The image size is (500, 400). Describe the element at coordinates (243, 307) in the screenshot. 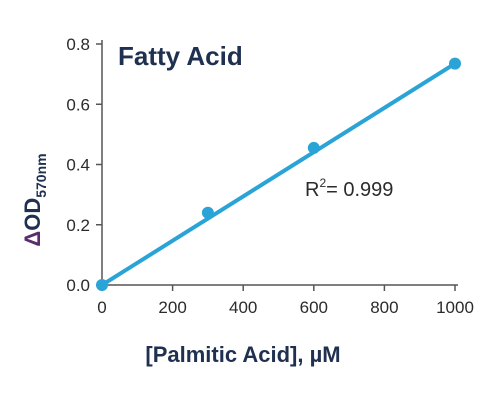

I see `x-tick-label: 400` at that location.